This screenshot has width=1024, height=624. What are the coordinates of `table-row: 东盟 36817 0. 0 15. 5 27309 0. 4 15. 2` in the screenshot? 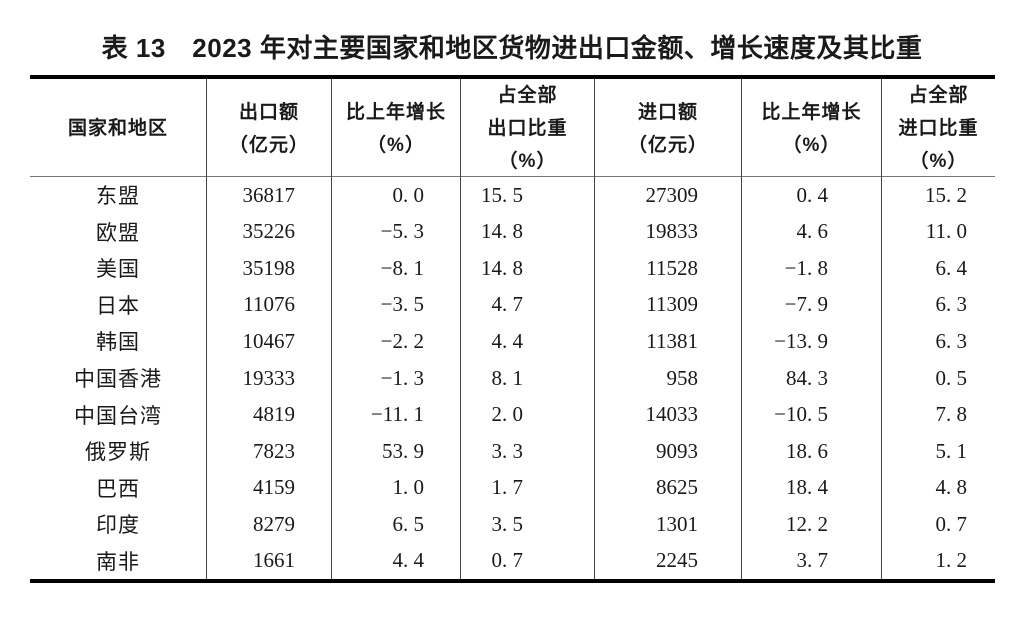 It's located at (512, 195).